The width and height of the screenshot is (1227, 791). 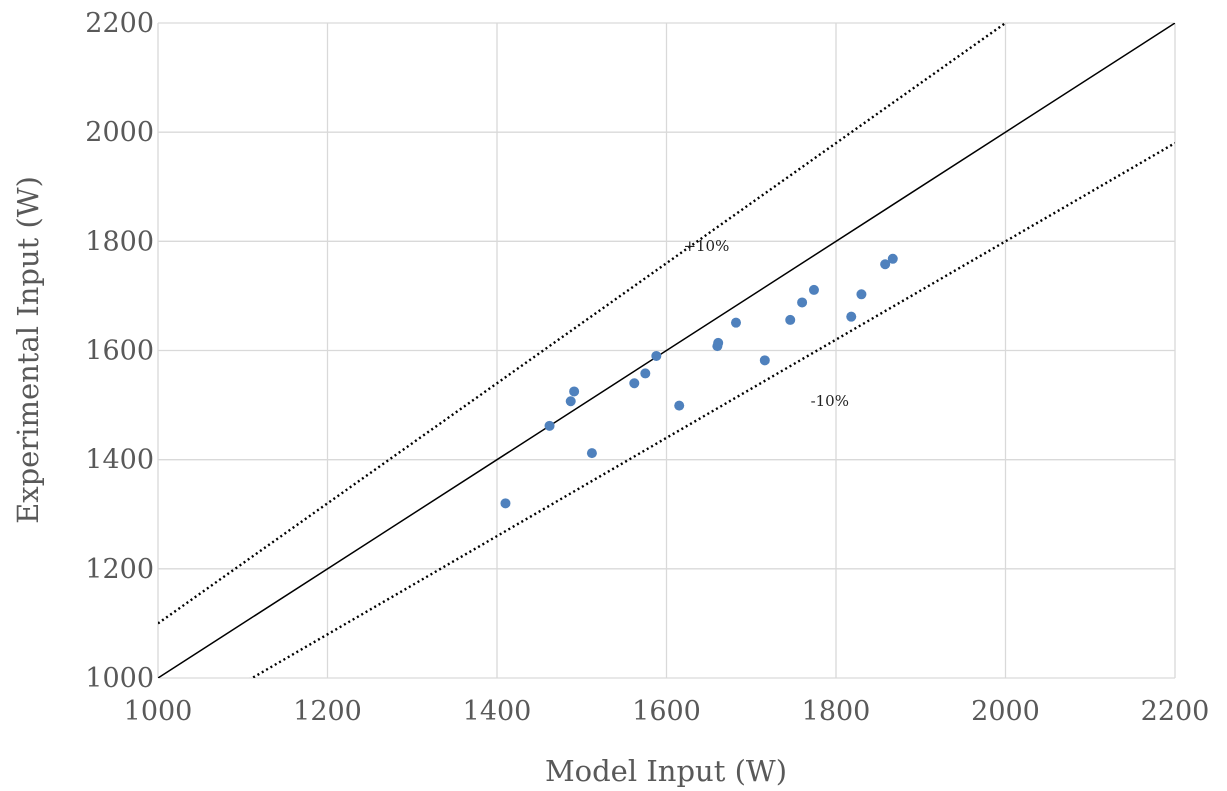 I want to click on y-tick-label: 2200, so click(x=119, y=23).